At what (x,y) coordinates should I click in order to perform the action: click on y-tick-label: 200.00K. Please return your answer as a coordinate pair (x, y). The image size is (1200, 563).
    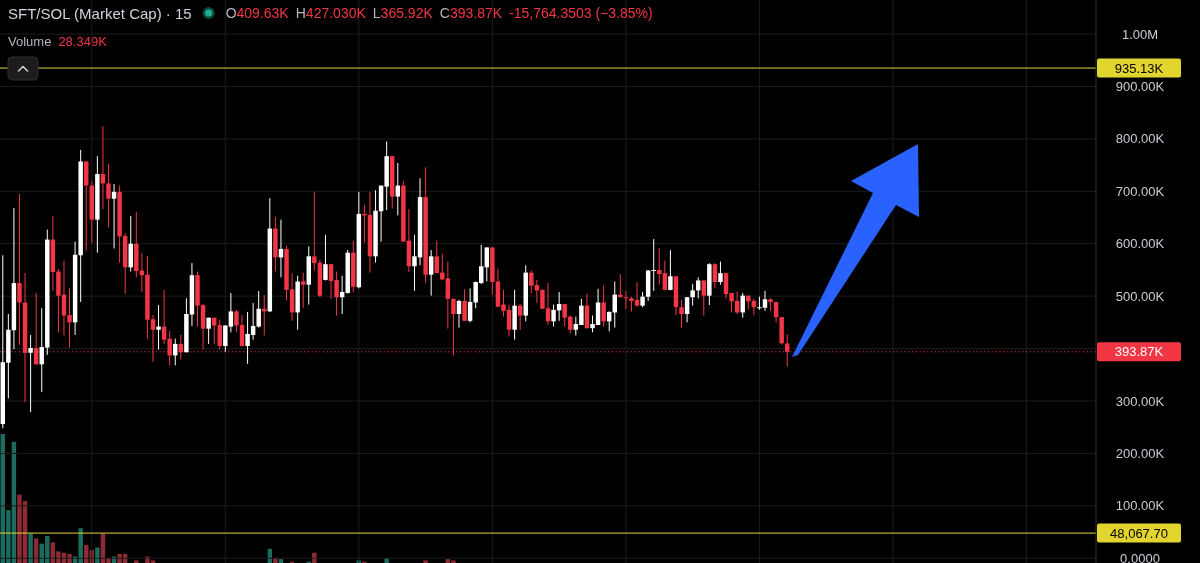
    Looking at the image, I should click on (1140, 453).